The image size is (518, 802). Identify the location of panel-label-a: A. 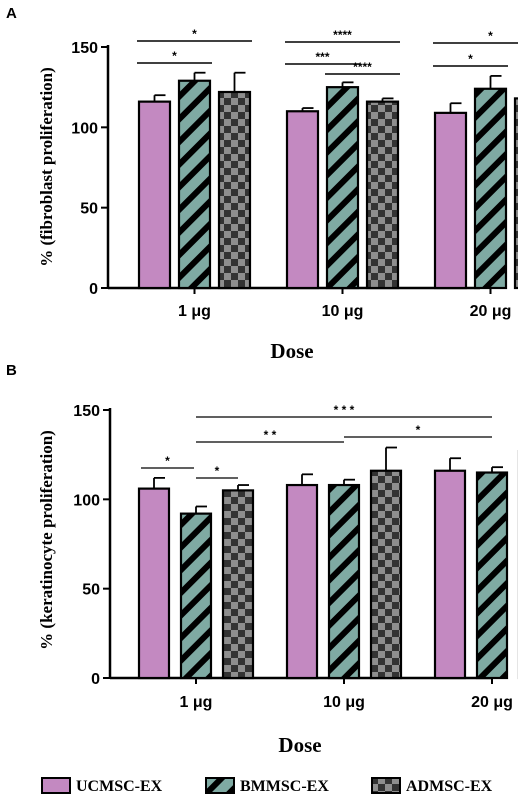
(11, 13).